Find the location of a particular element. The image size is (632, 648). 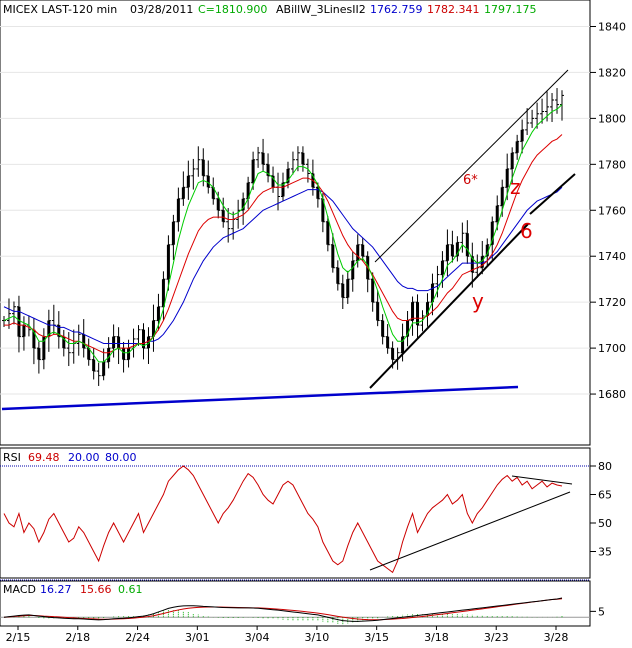

price-tick-label: 1760 is located at coordinates (612, 210).